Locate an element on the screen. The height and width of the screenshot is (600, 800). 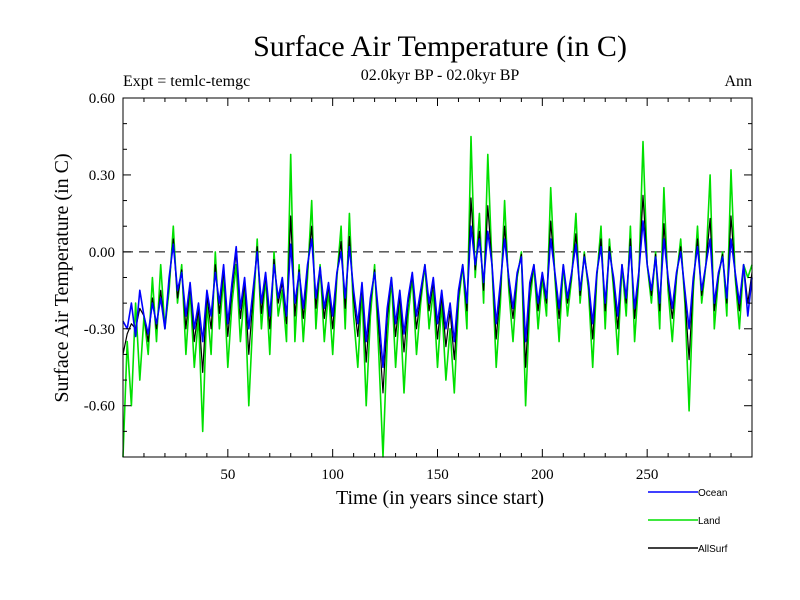
legend-label-ocean: Ocean is located at coordinates (712, 493).